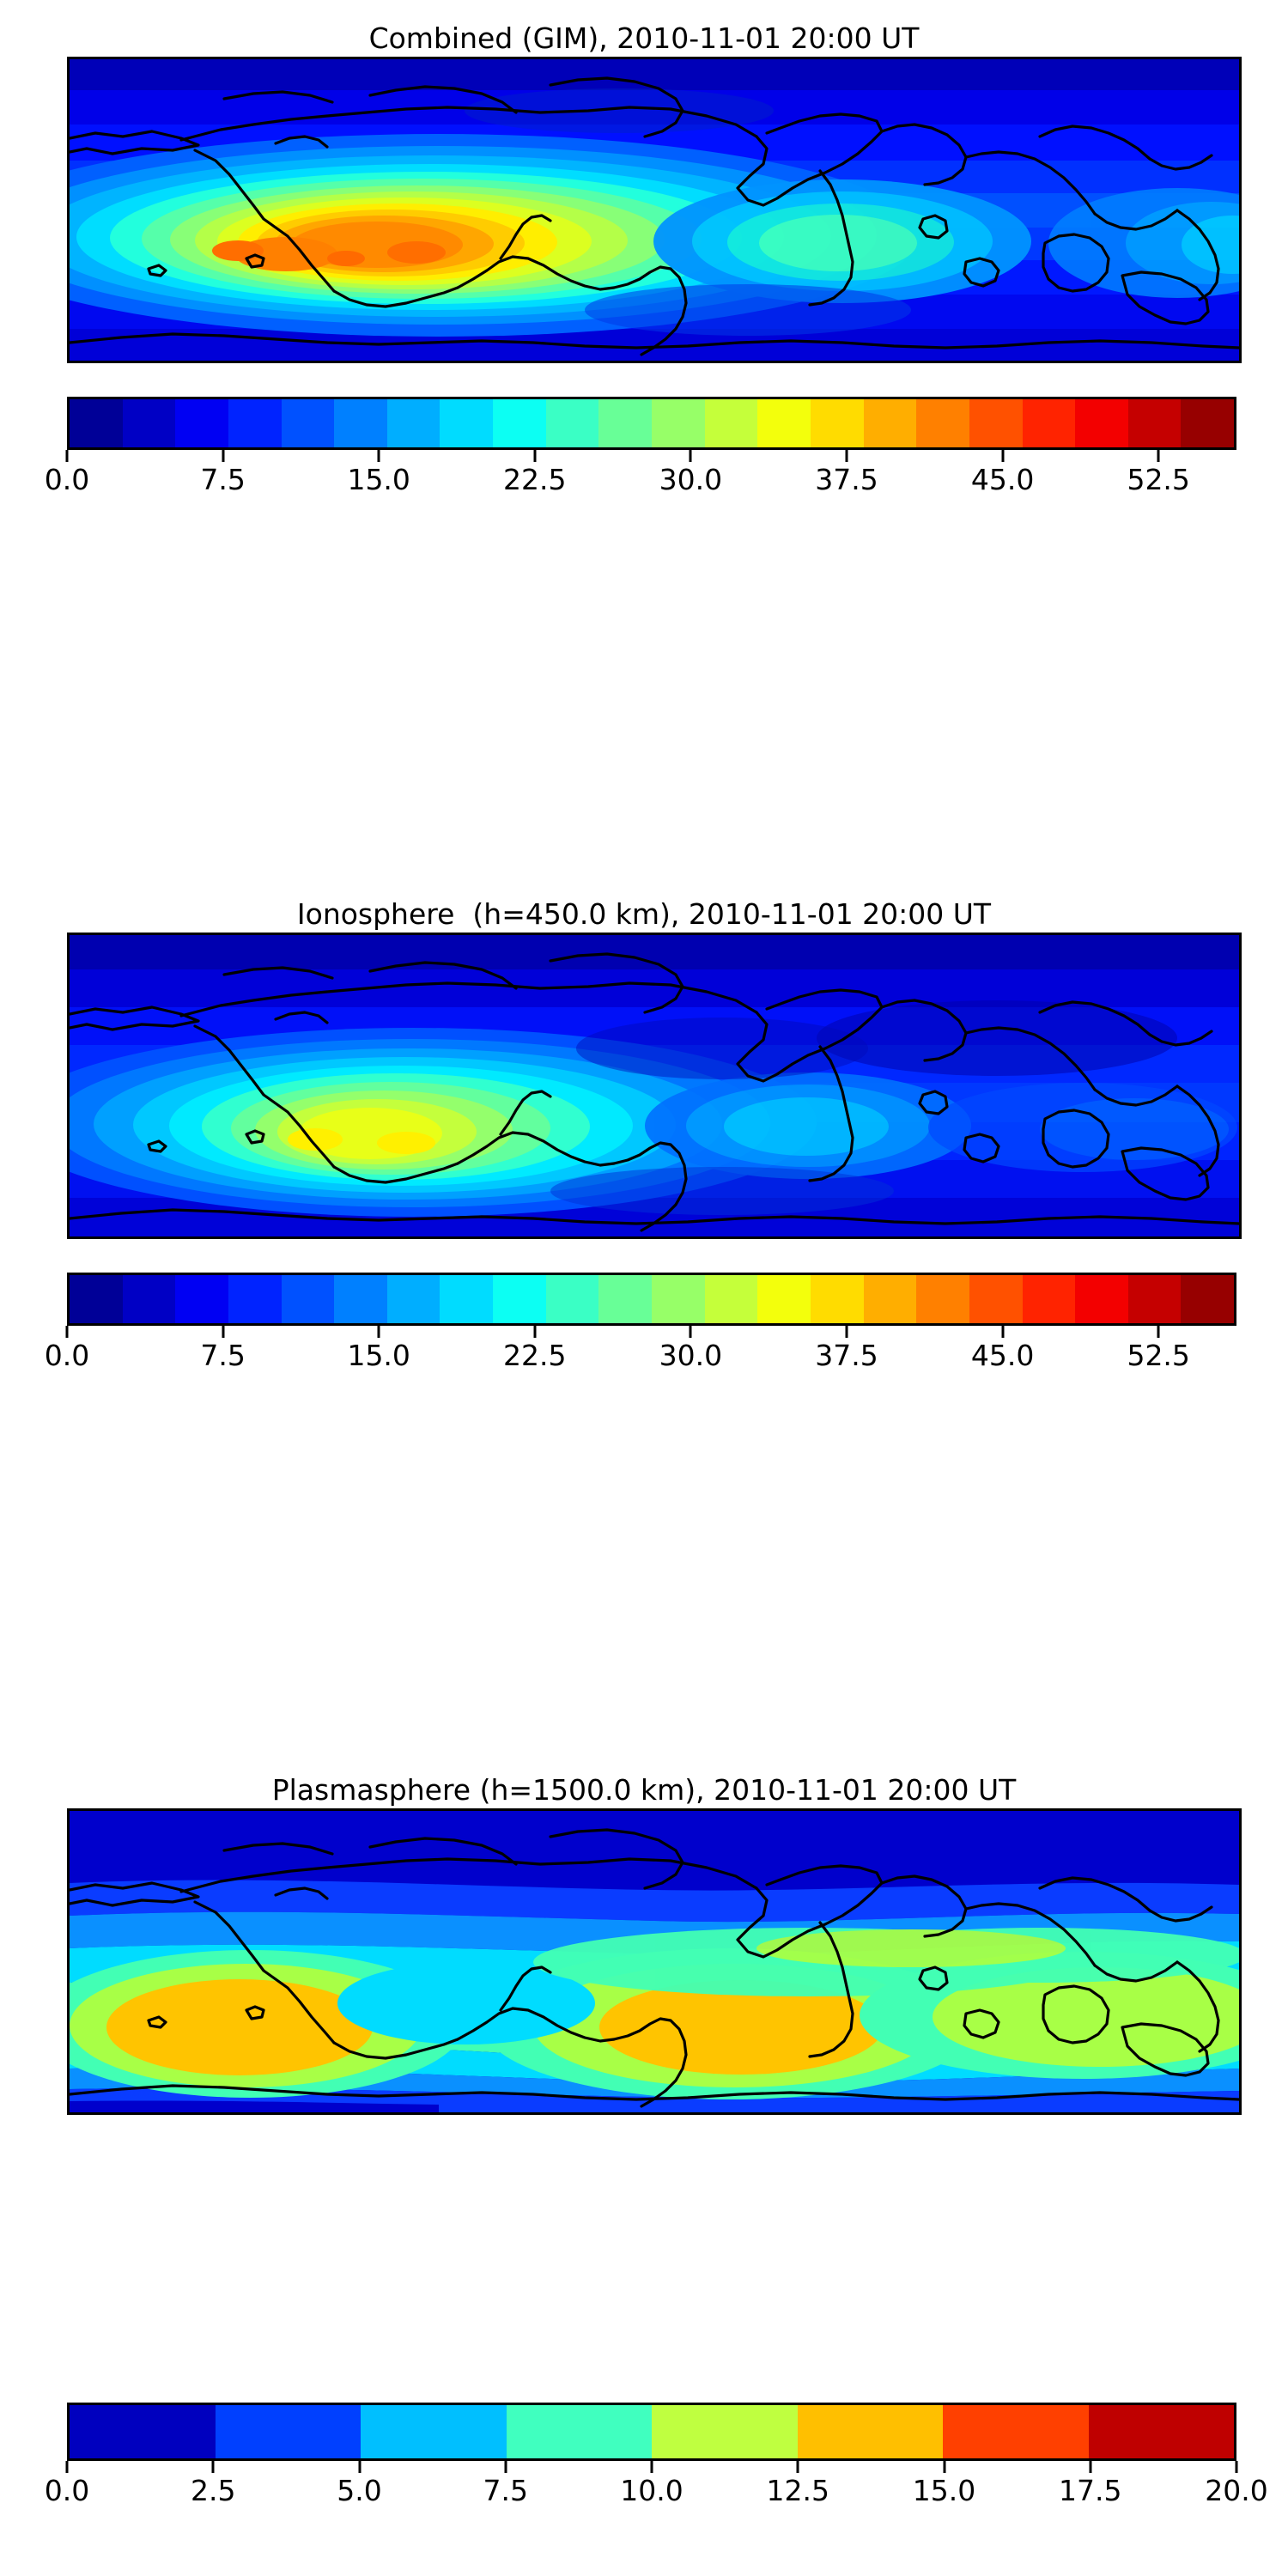 Image resolution: width=1288 pixels, height=2576 pixels. I want to click on colorbar-ticks-combined-gim, so click(651, 456).